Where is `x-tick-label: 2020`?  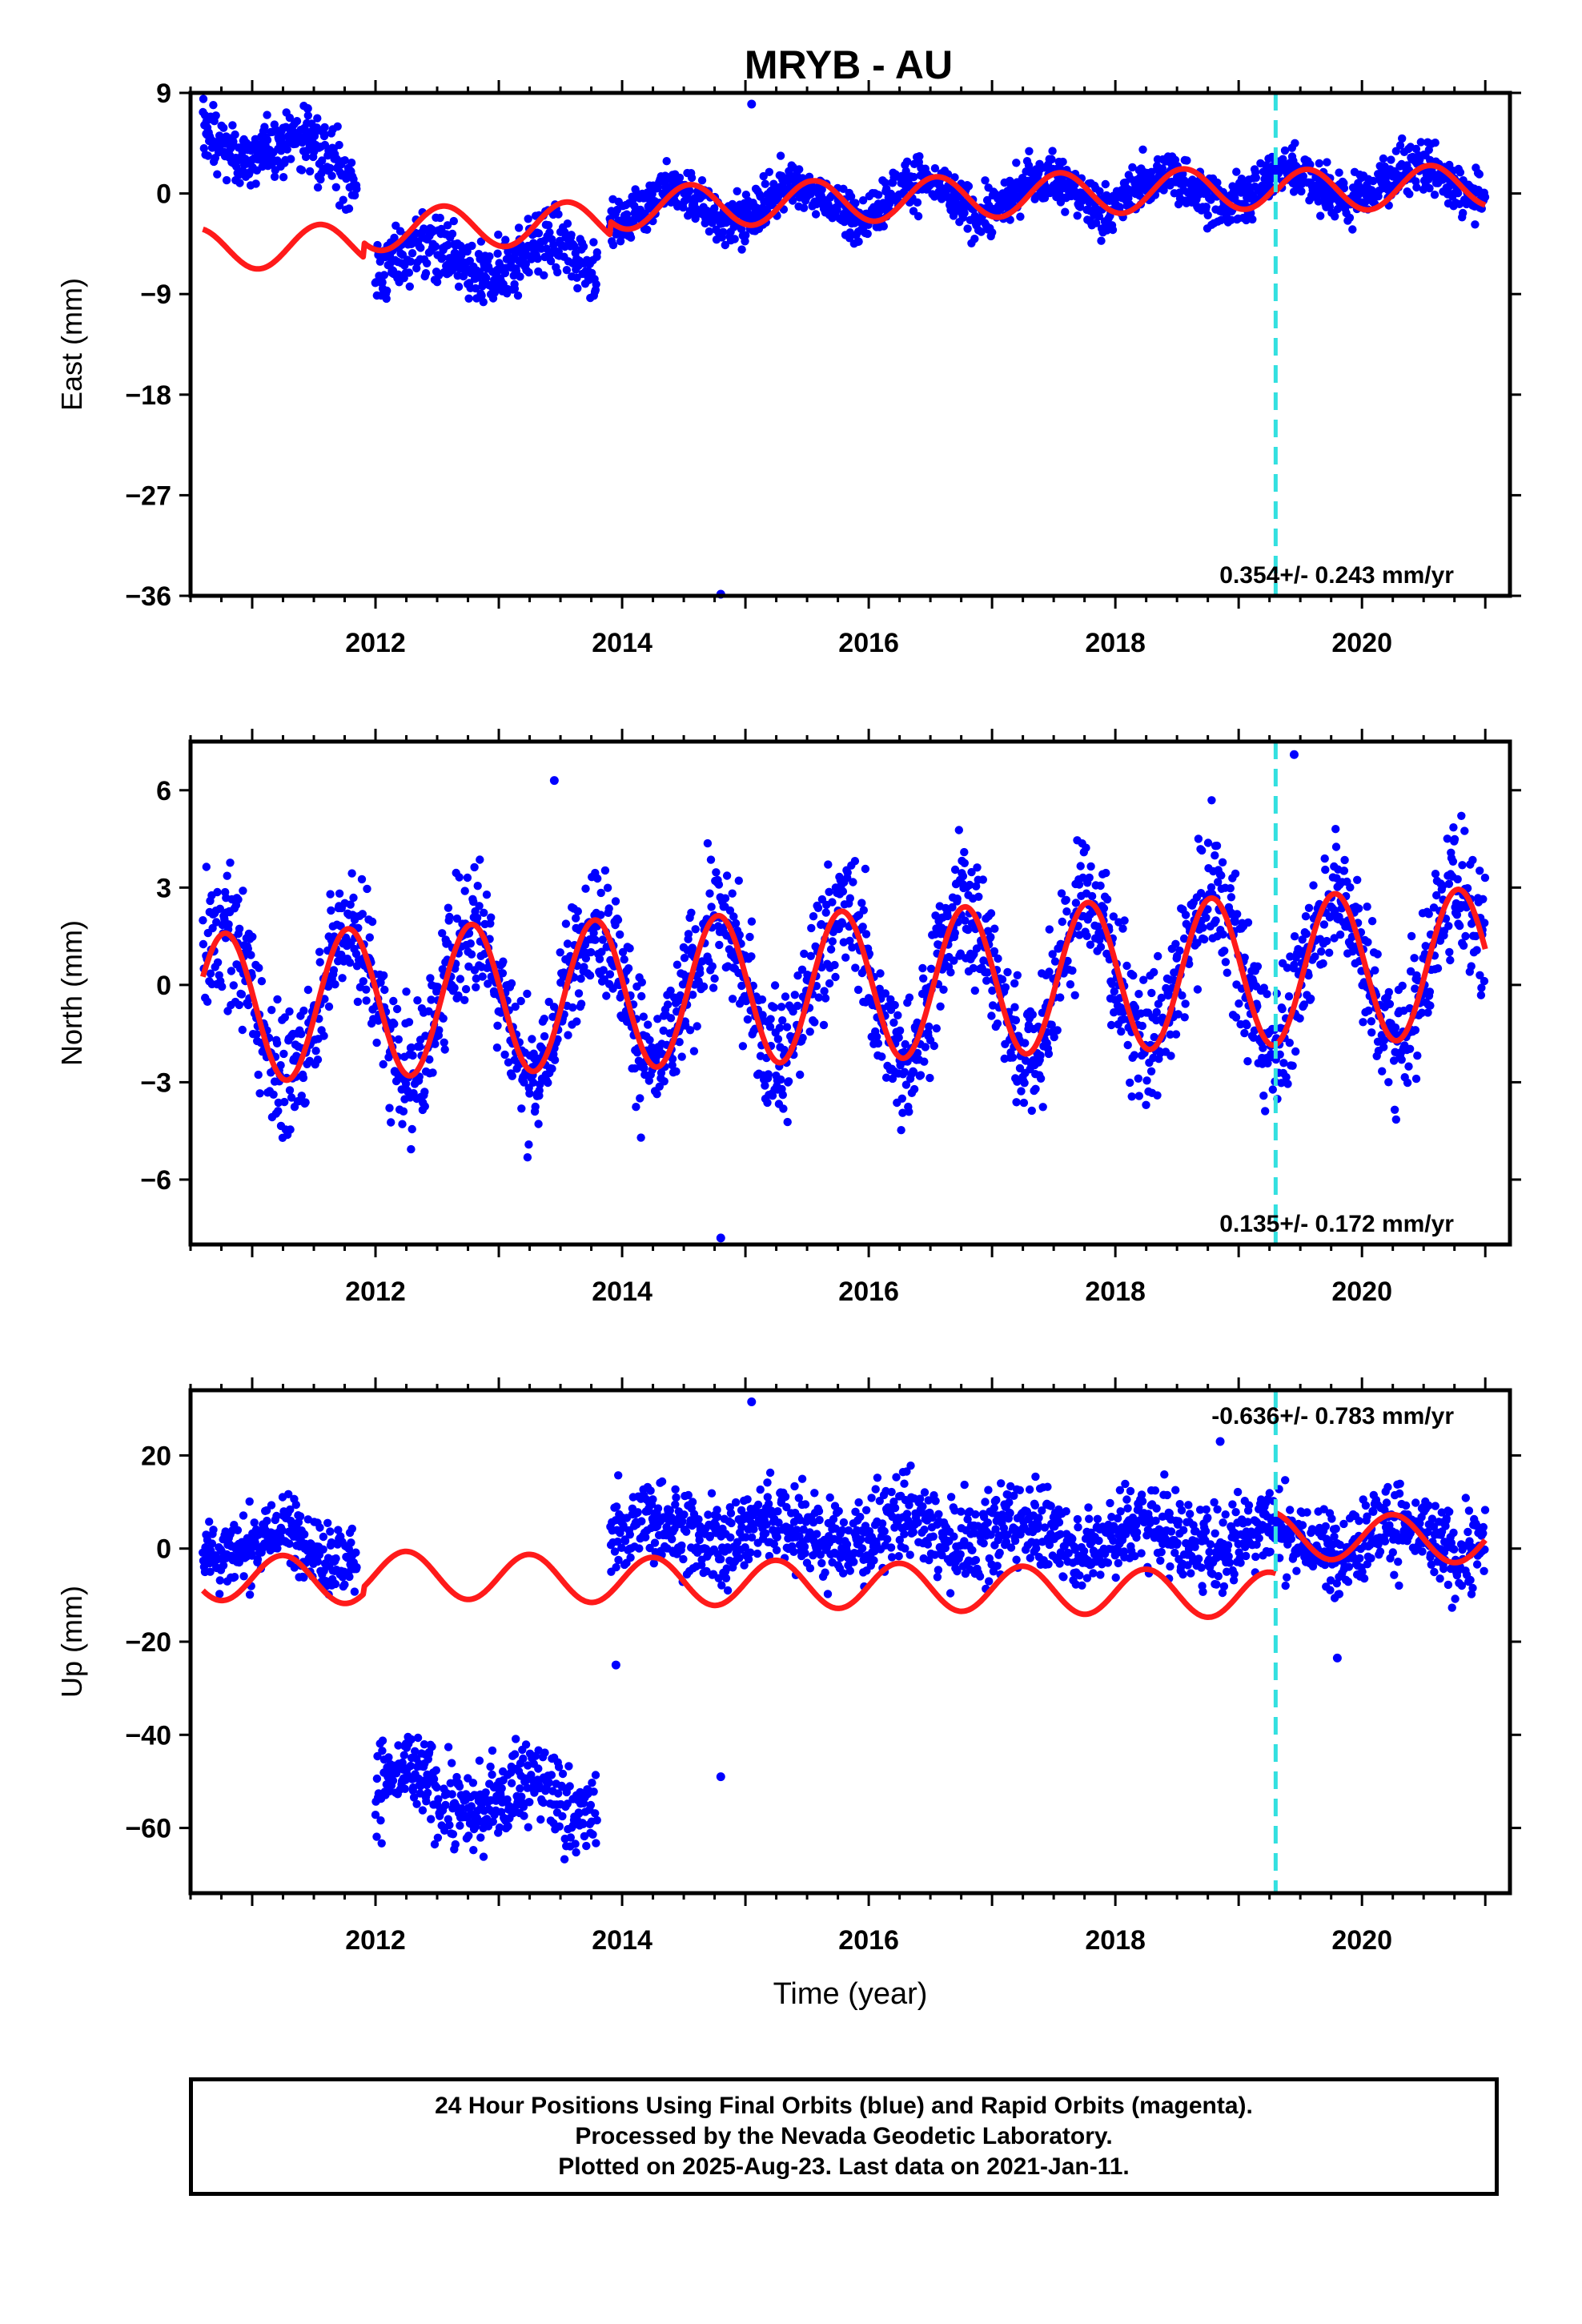 x-tick-label: 2020 is located at coordinates (1361, 1292).